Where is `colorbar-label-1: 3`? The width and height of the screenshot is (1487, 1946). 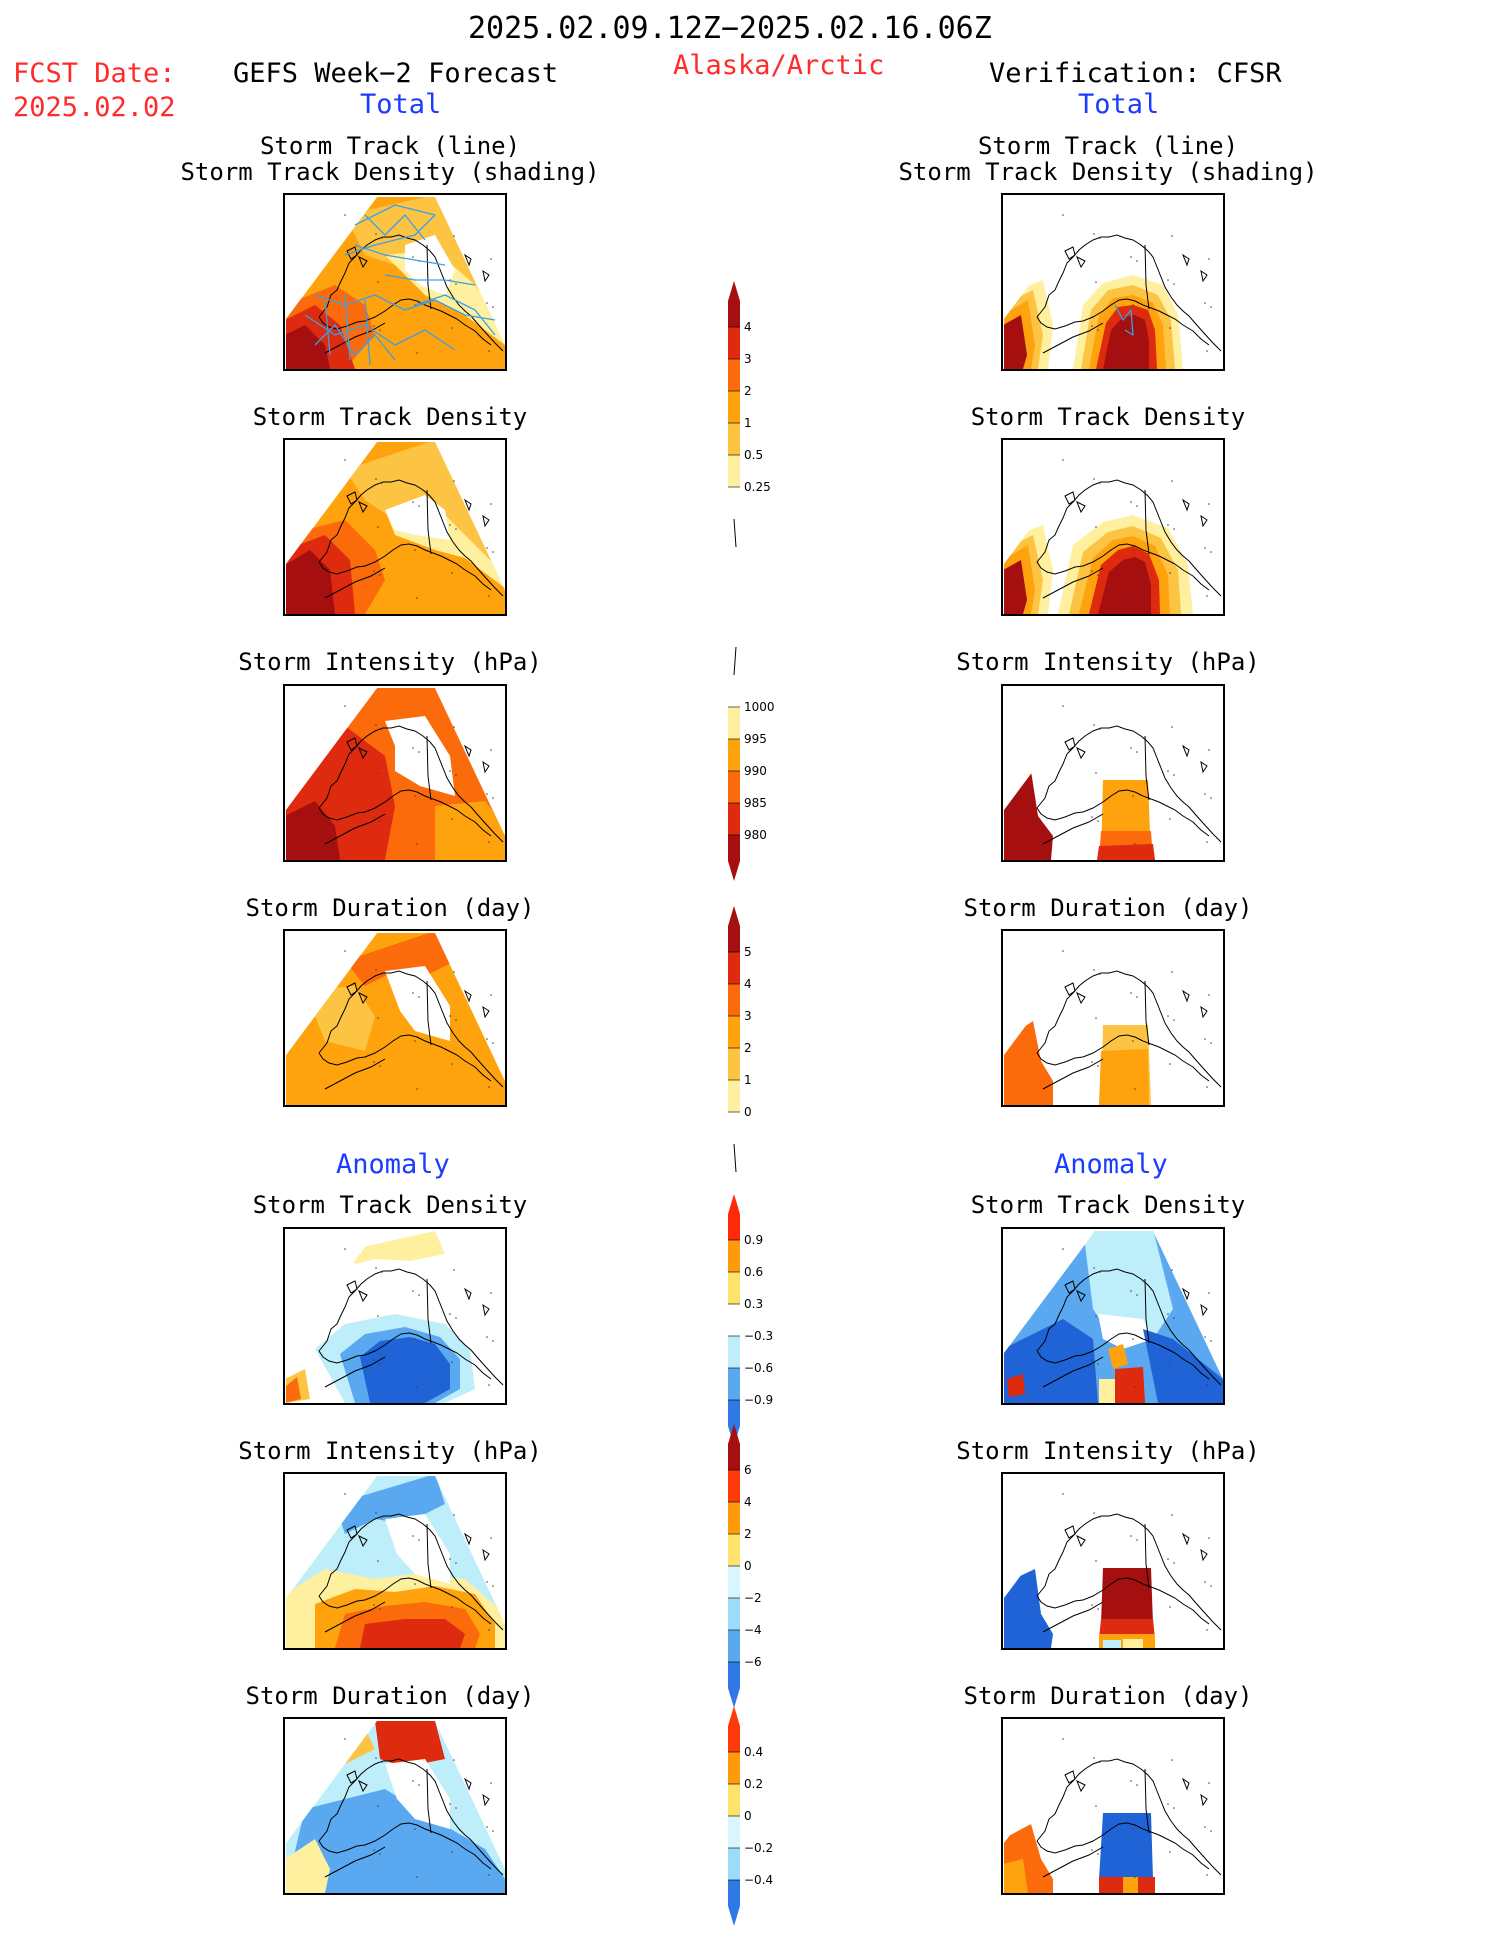
colorbar-label-1: 3 is located at coordinates (748, 359).